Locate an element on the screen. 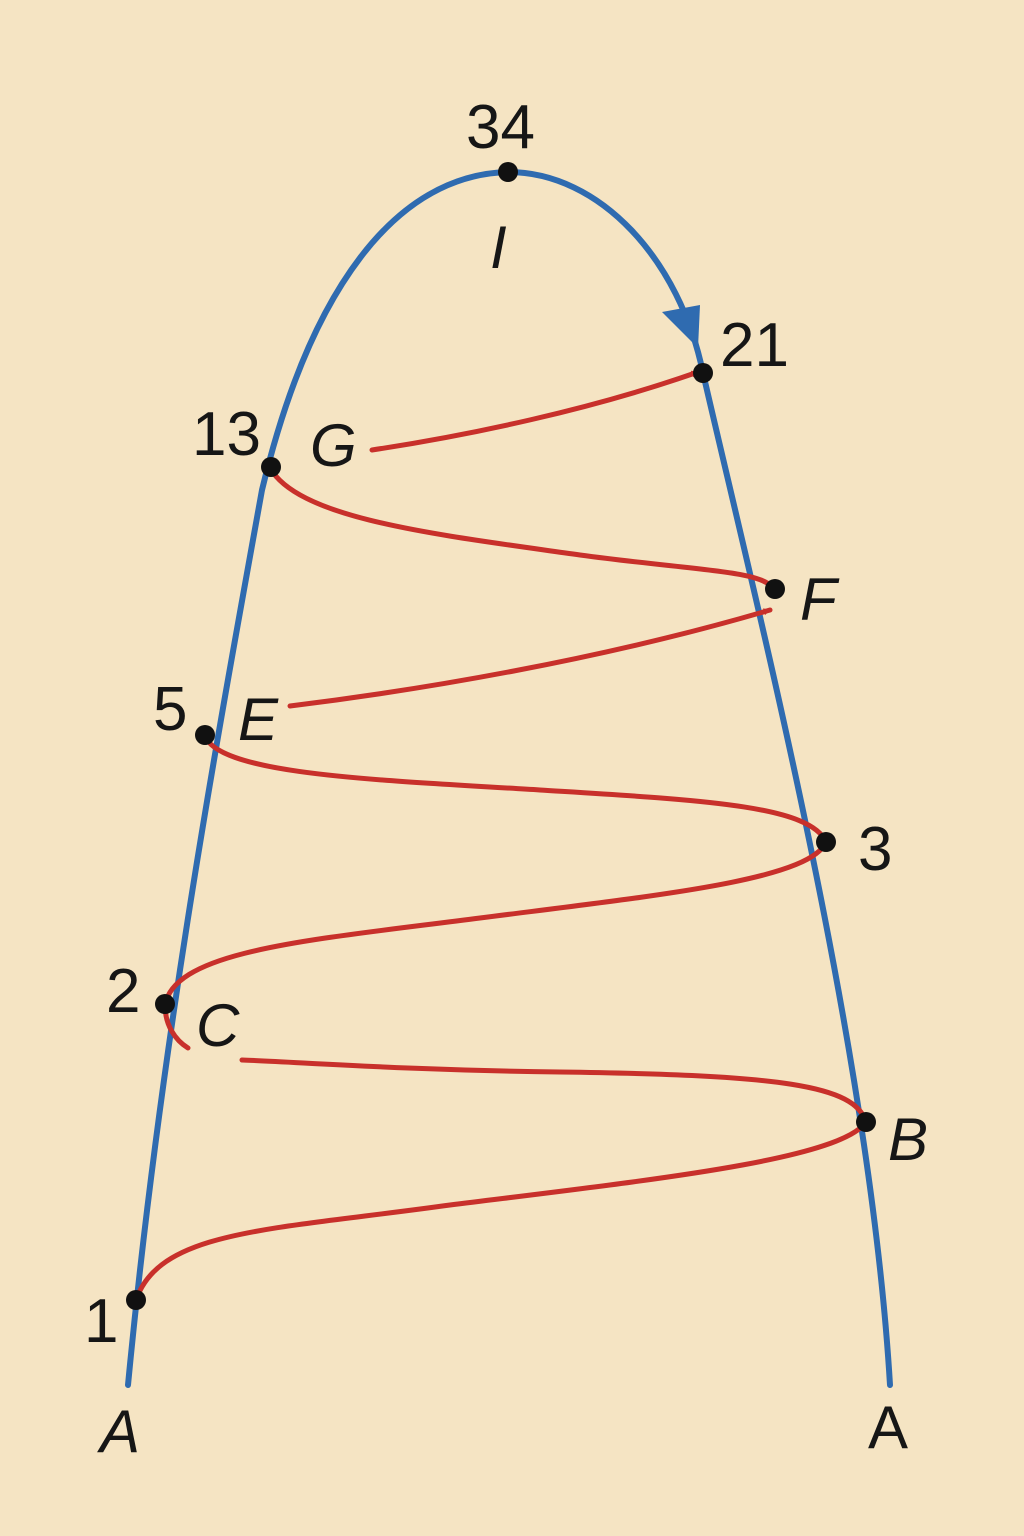 This screenshot has height=1536, width=1024. label-34: 34 is located at coordinates (500, 127).